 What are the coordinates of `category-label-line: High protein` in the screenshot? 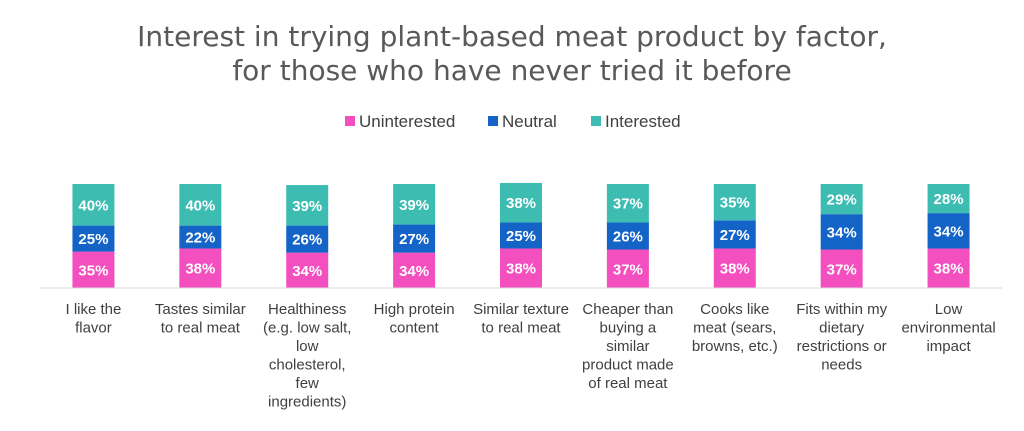 It's located at (414, 309).